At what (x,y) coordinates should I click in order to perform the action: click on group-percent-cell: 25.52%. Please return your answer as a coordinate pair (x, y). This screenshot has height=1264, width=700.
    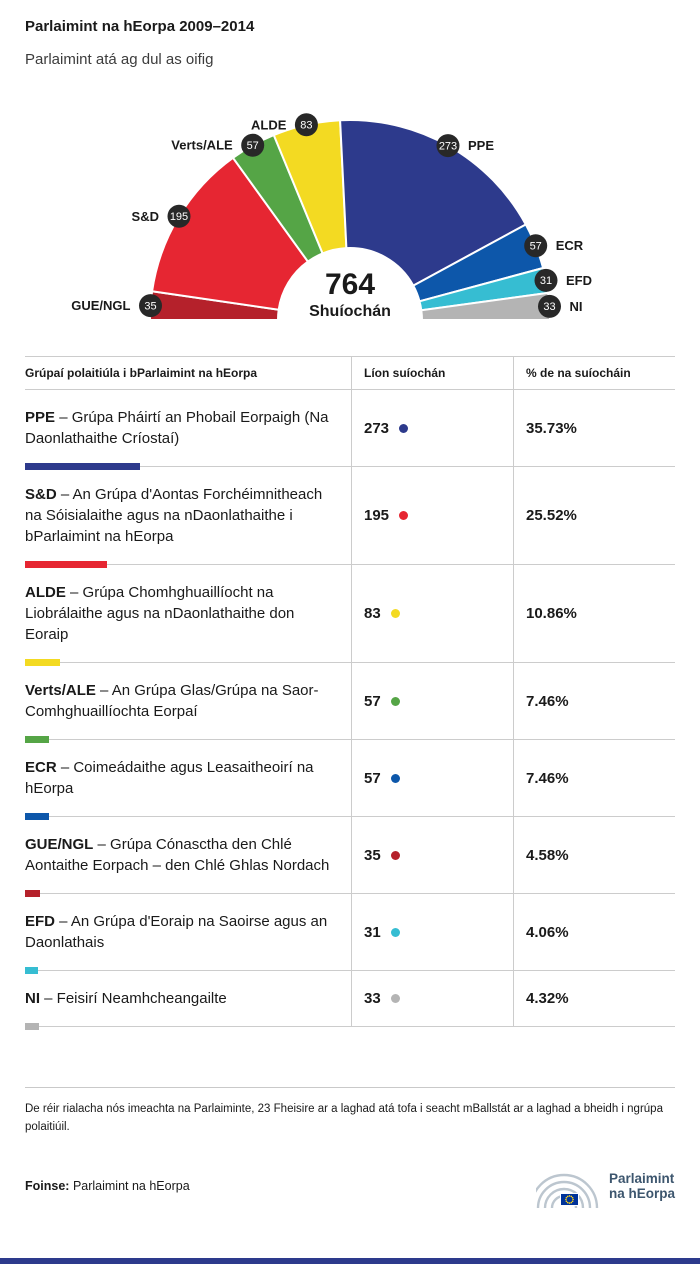
    Looking at the image, I should click on (594, 515).